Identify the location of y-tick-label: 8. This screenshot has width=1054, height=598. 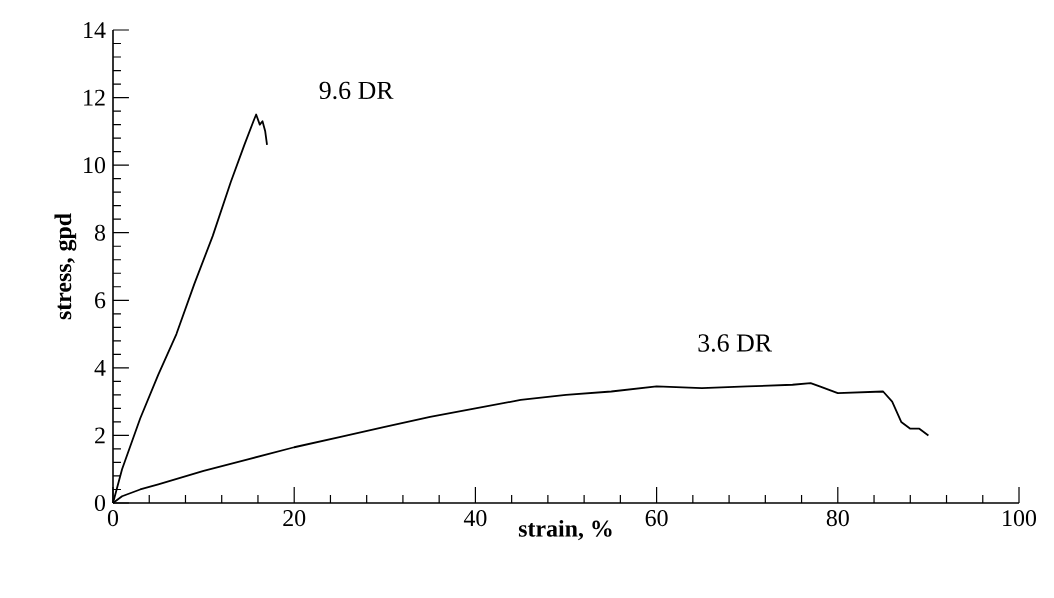
(100, 232).